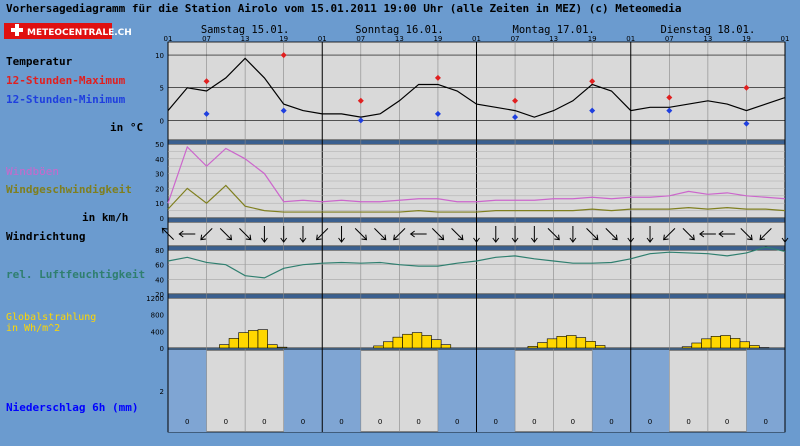 The width and height of the screenshot is (800, 446). What do you see at coordinates (159, 56) in the screenshot?
I see `temp-tick-label: 10` at bounding box center [159, 56].